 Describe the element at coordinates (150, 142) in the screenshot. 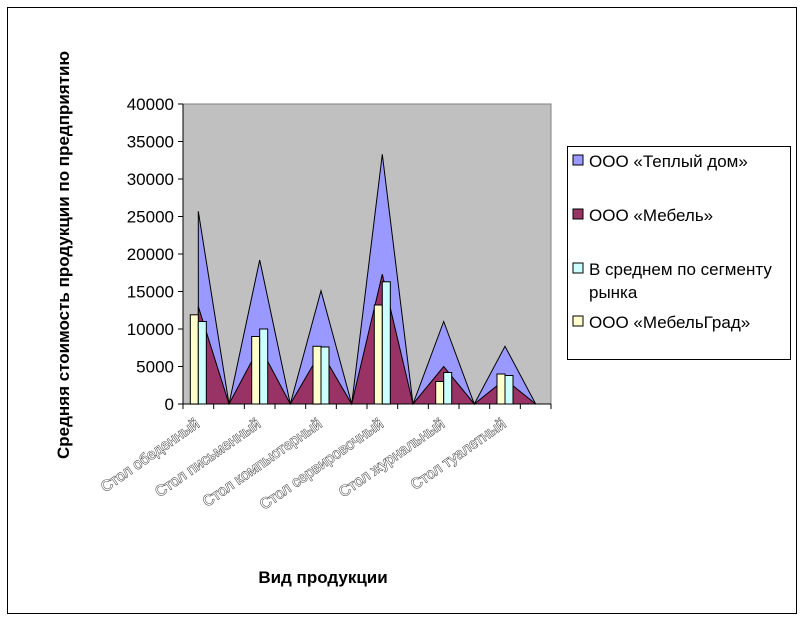

I see `y-tick-label: 35000` at that location.